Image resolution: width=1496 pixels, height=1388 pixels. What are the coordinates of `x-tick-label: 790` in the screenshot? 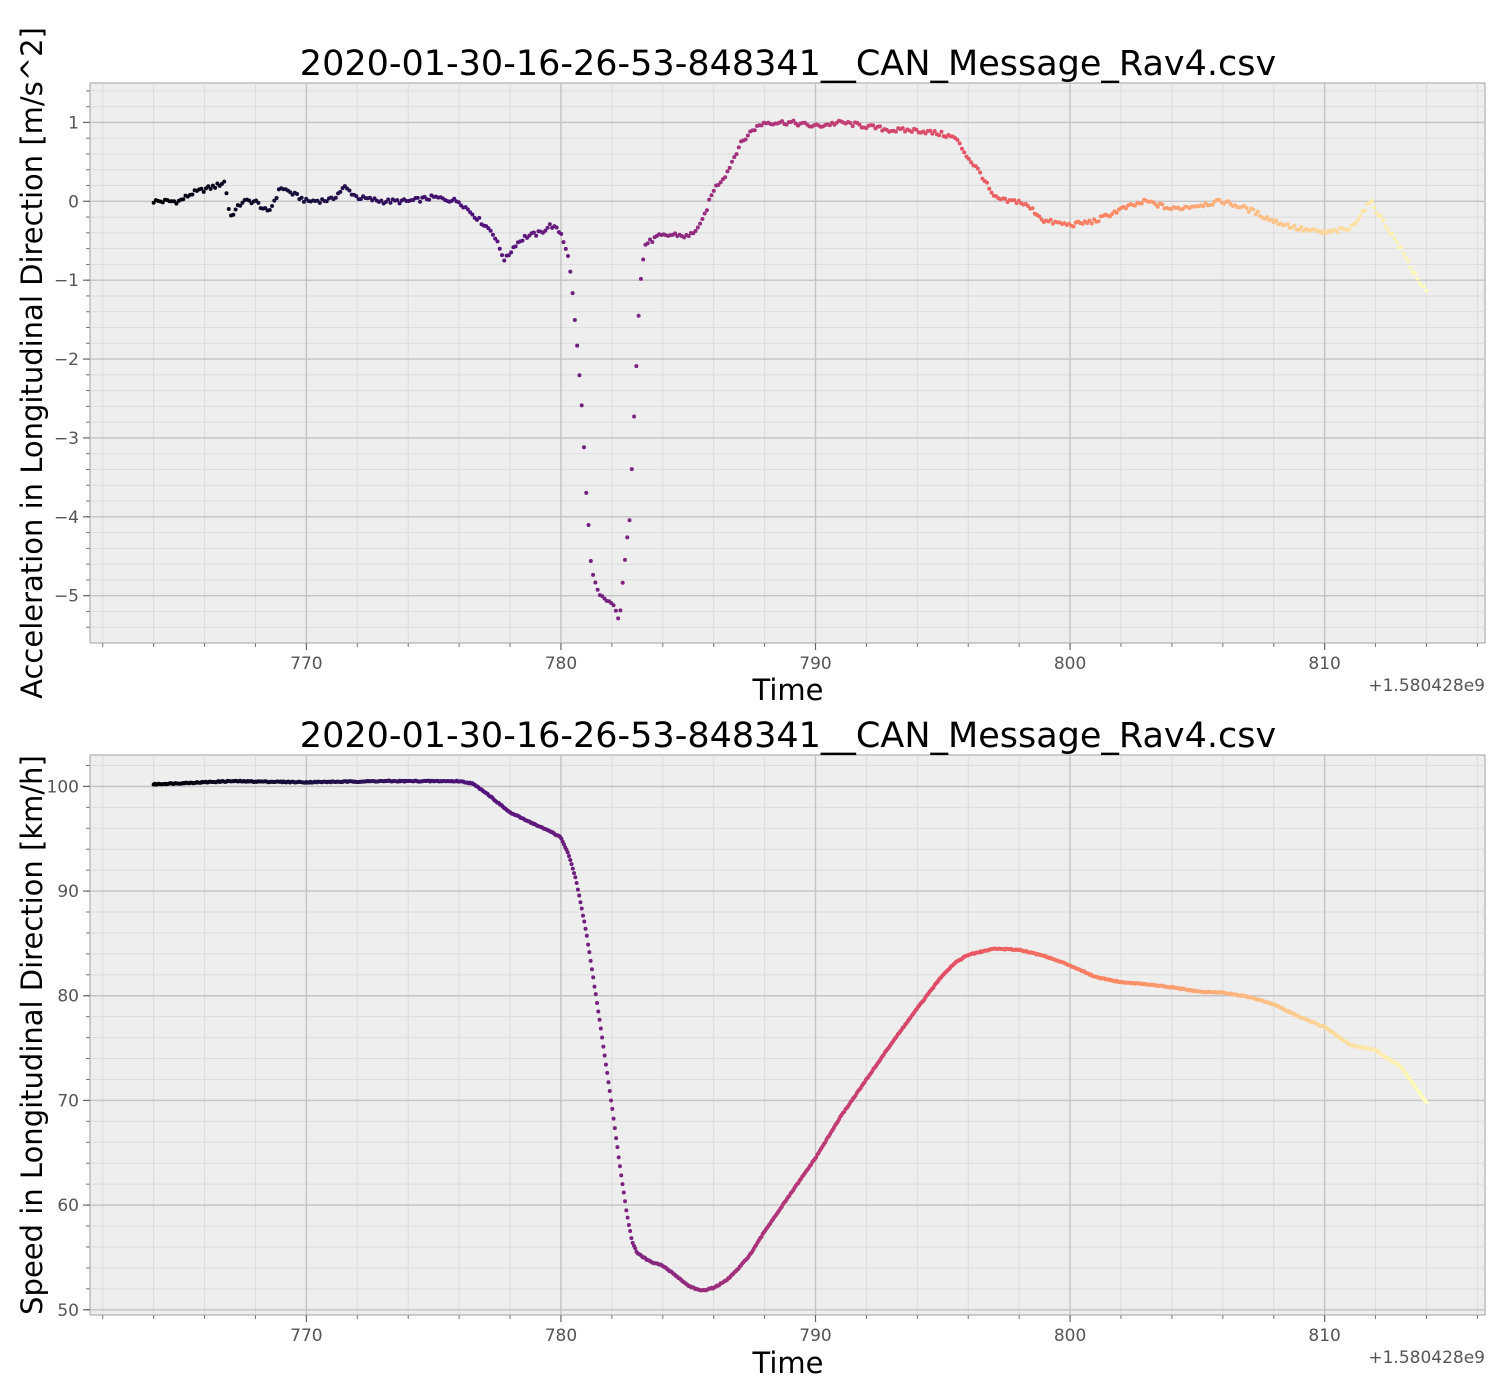 It's located at (815, 1336).